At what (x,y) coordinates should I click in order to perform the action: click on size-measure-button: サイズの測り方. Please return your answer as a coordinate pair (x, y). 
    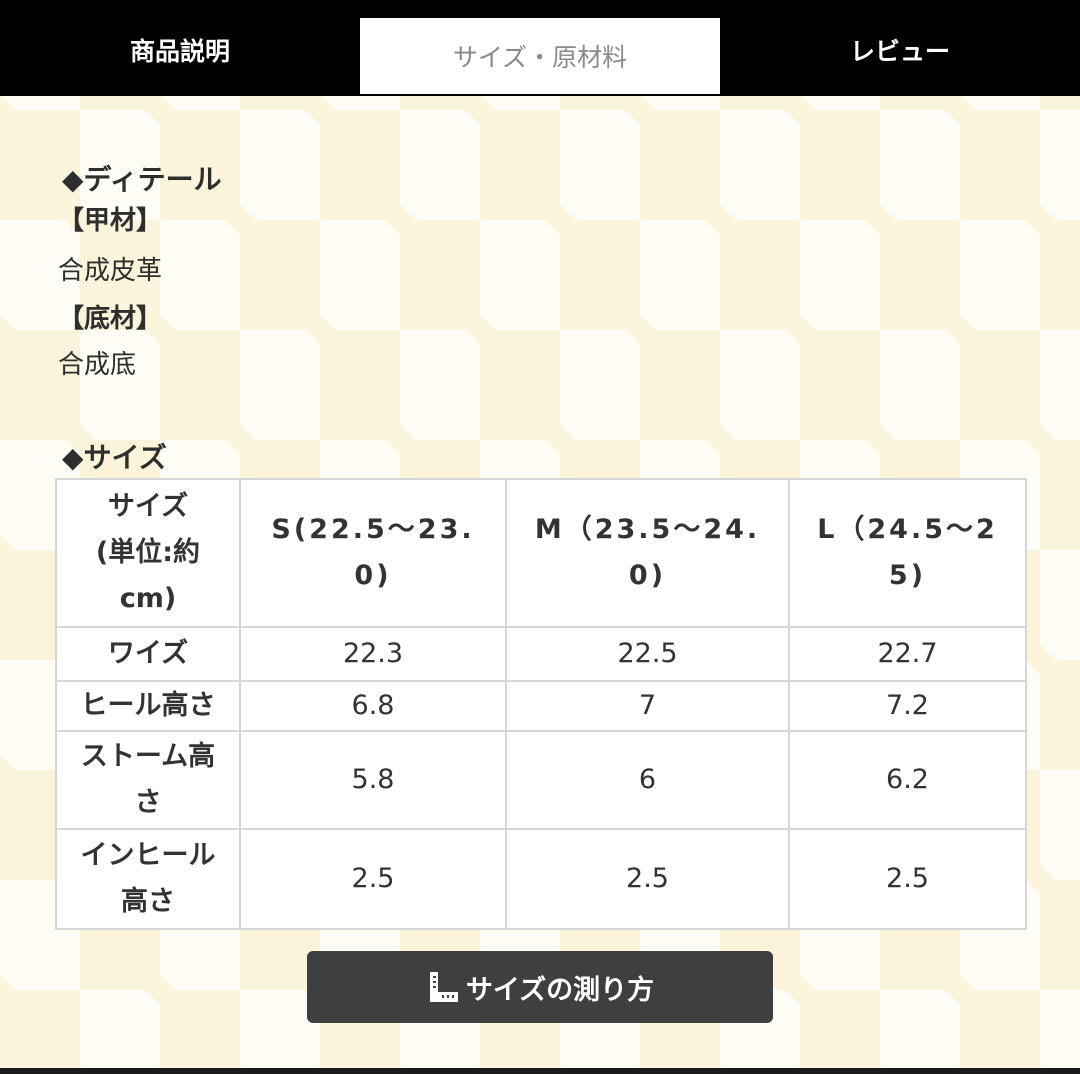
    Looking at the image, I should click on (540, 987).